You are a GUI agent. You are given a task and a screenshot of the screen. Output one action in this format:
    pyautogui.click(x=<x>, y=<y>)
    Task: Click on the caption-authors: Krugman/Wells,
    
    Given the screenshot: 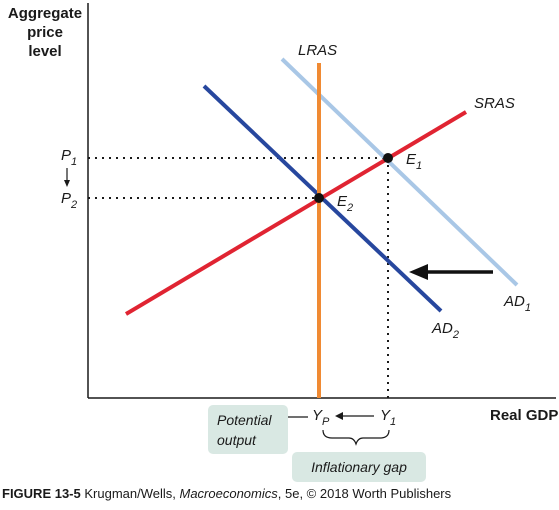 What is the action you would take?
    pyautogui.click(x=130, y=493)
    